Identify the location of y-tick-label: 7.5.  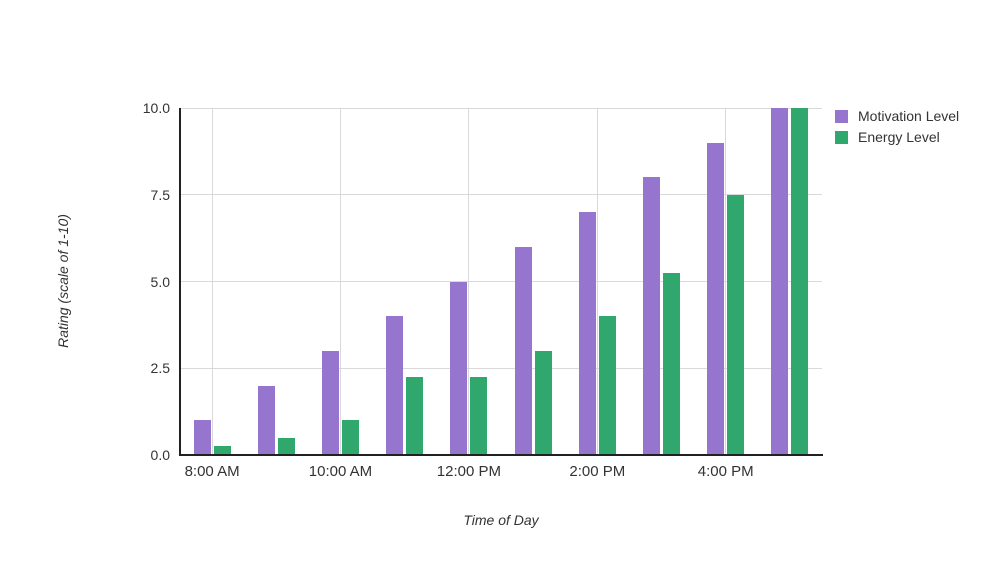
(160, 194).